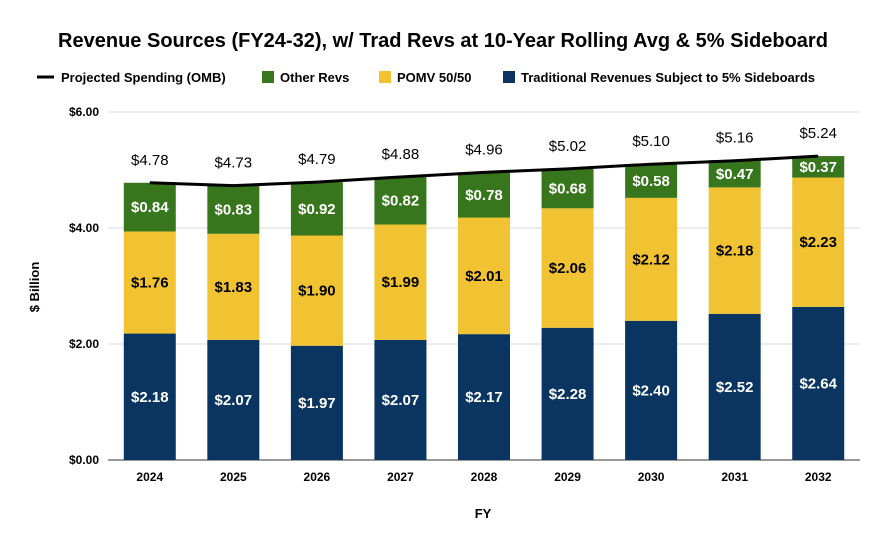 Image resolution: width=887 pixels, height=548 pixels. Describe the element at coordinates (483, 513) in the screenshot. I see `x-axis-title: FY` at that location.